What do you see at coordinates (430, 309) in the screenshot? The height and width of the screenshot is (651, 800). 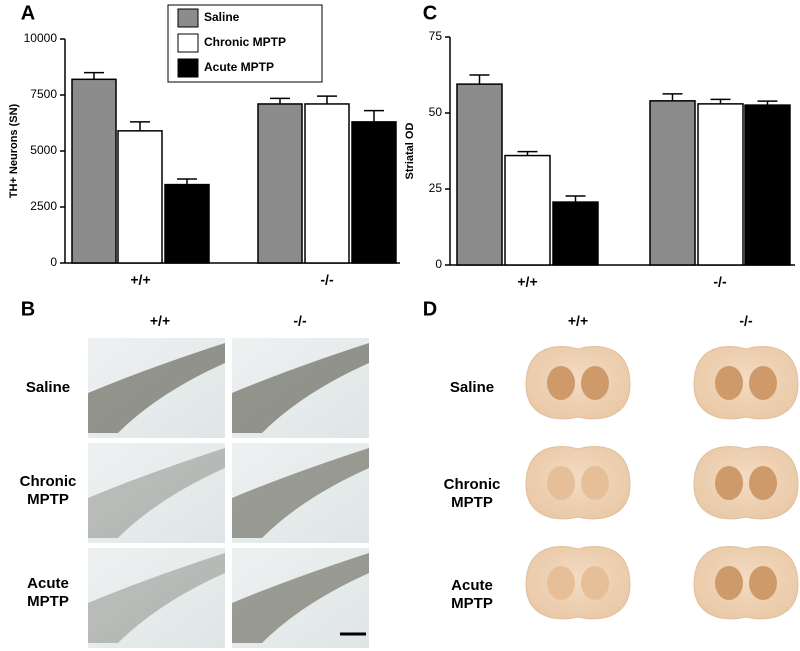 I see `panel-label: D` at bounding box center [430, 309].